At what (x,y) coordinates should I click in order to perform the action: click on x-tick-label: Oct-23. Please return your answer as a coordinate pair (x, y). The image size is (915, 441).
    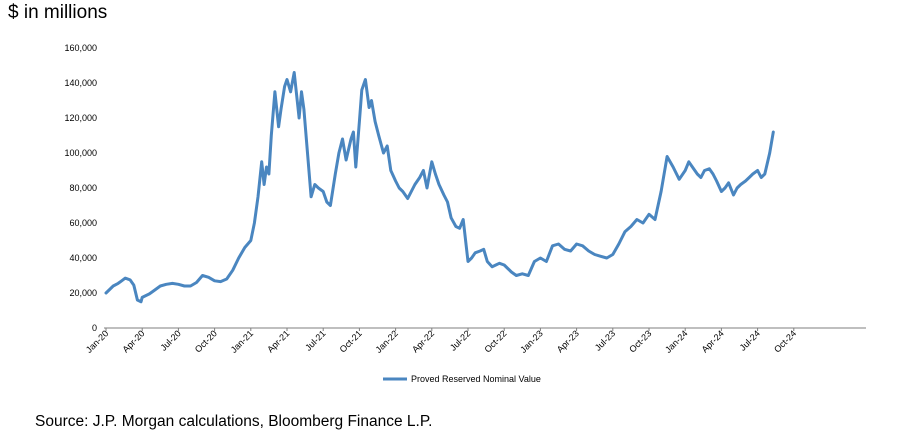
    Looking at the image, I should click on (640, 341).